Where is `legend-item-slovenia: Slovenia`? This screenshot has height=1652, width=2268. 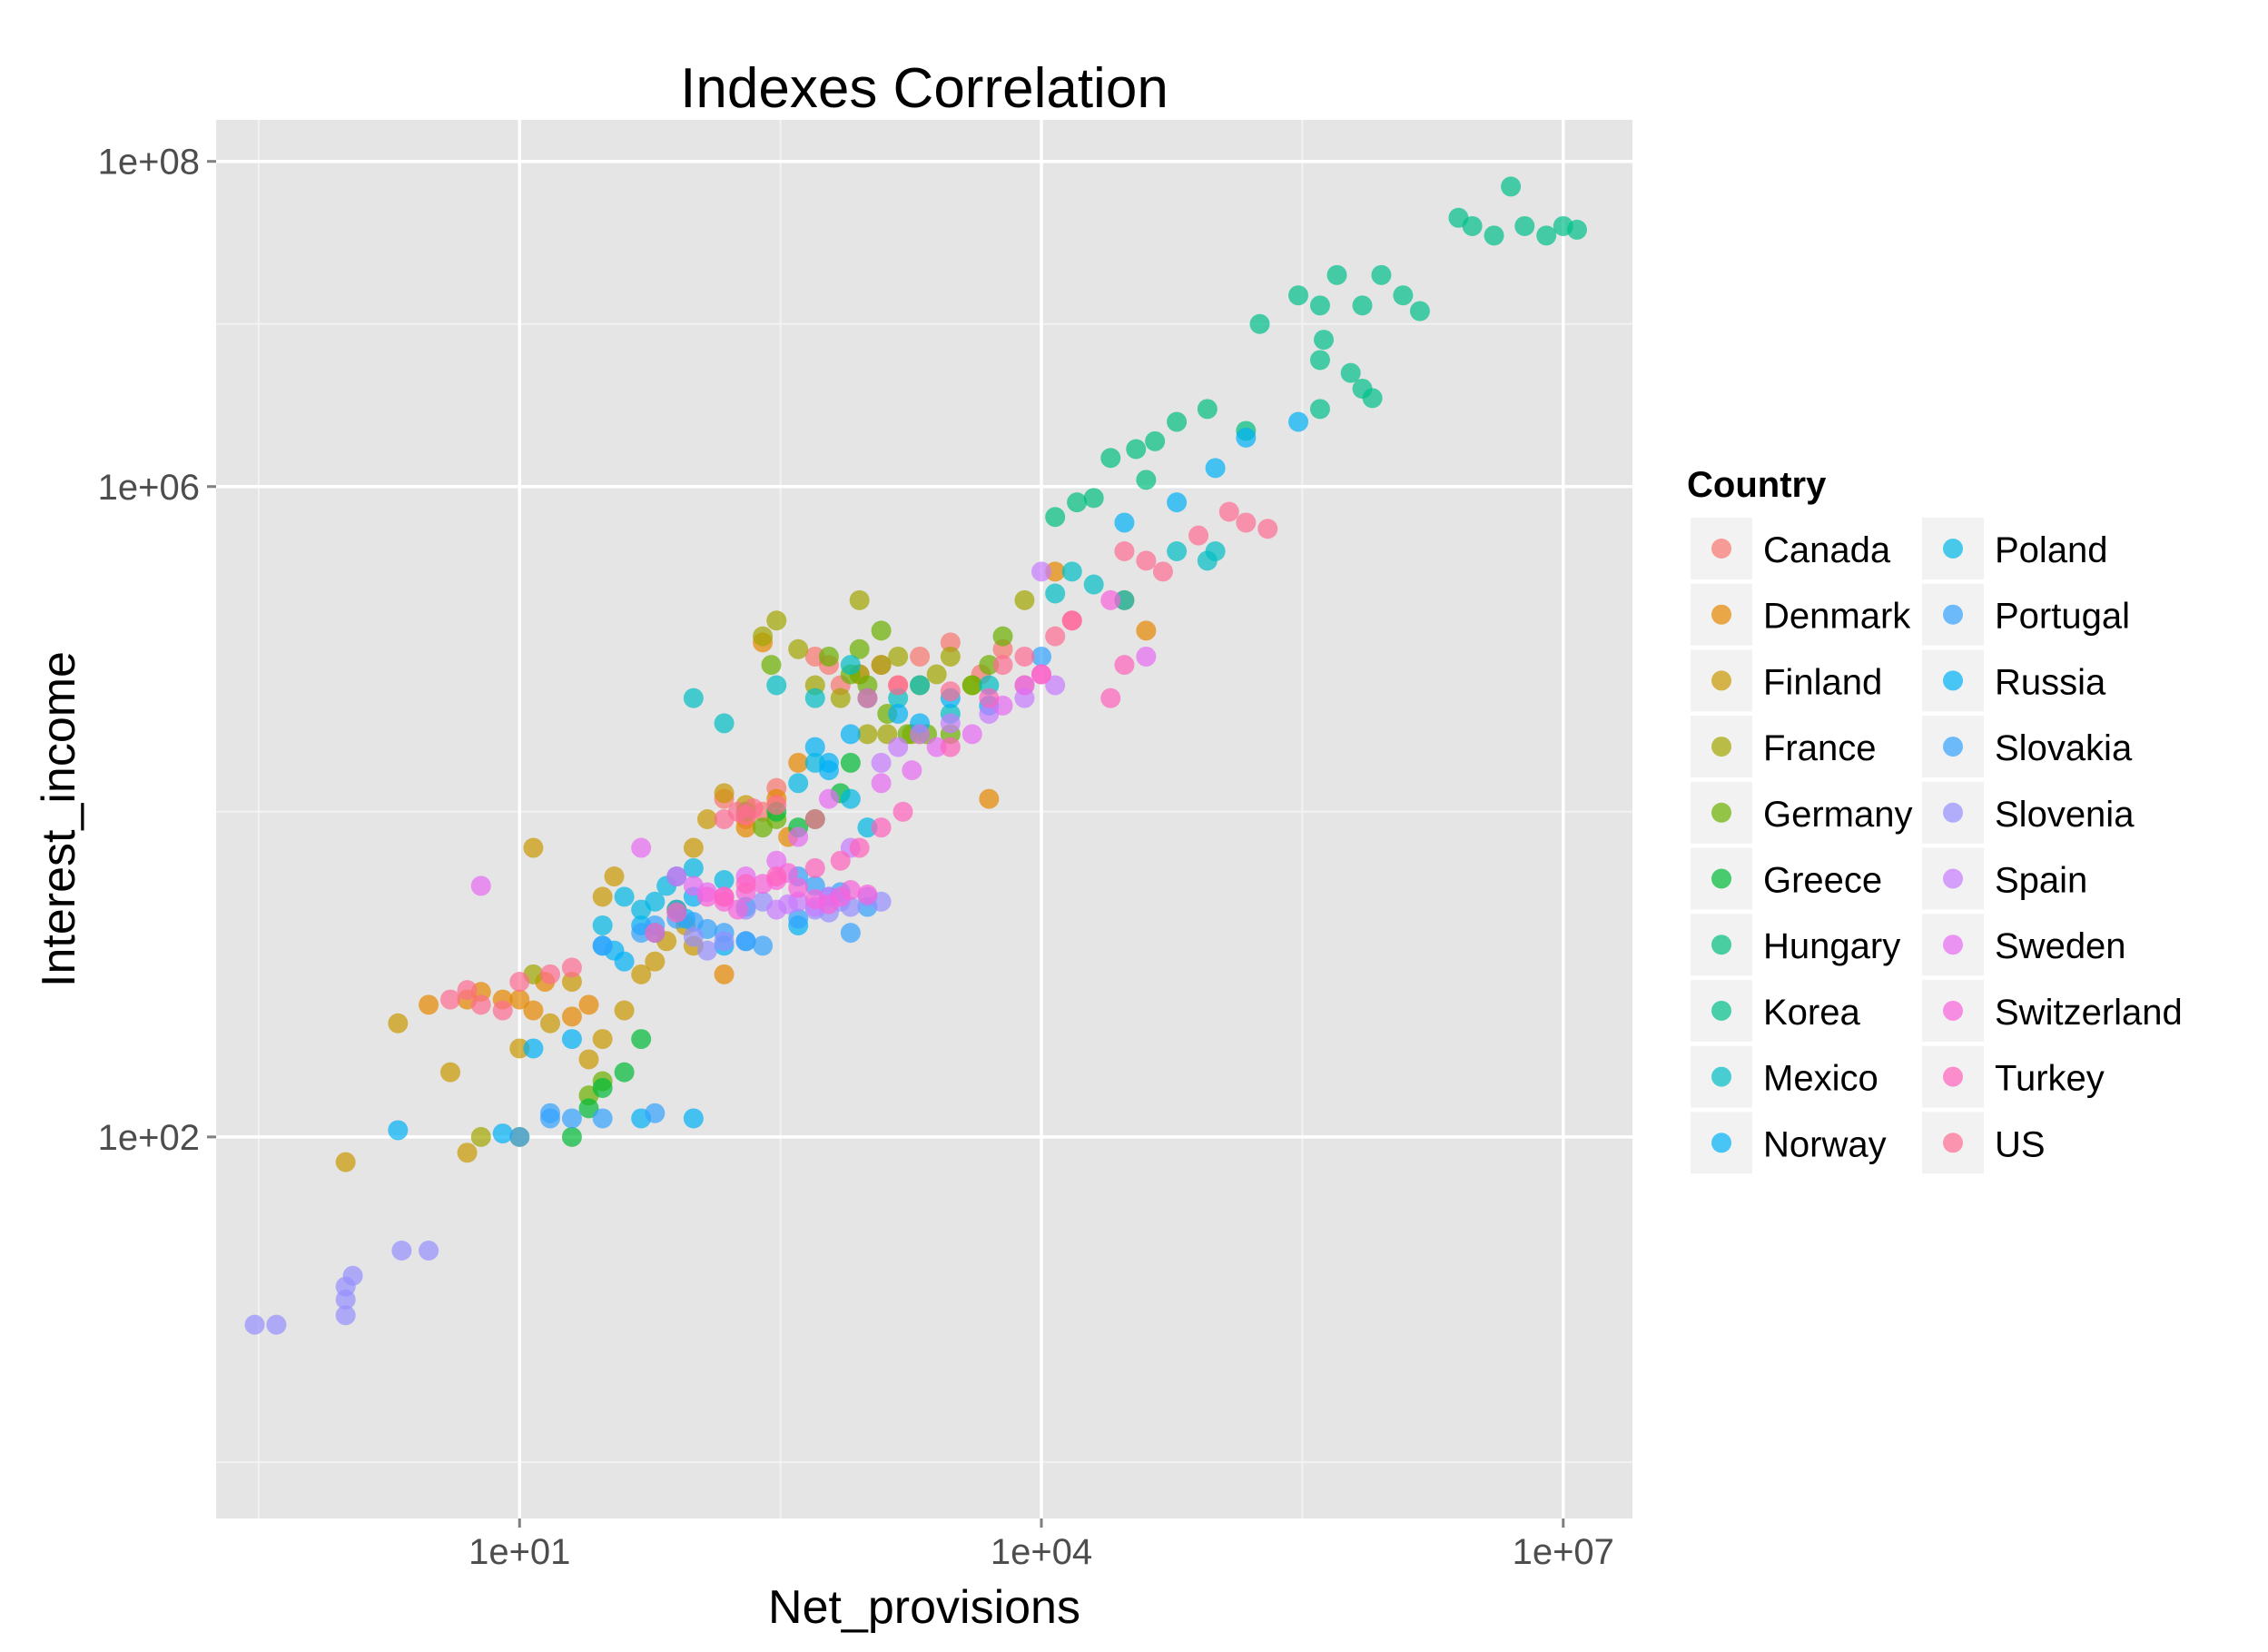
legend-item-slovenia: Slovenia is located at coordinates (2028, 812).